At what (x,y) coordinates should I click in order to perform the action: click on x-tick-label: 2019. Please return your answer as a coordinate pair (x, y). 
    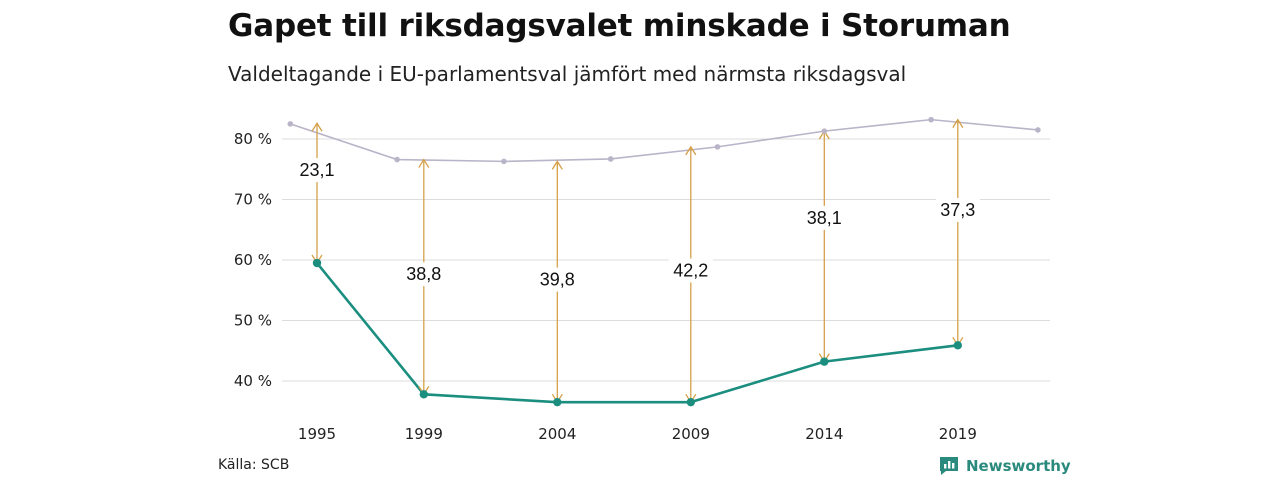
    Looking at the image, I should click on (958, 434).